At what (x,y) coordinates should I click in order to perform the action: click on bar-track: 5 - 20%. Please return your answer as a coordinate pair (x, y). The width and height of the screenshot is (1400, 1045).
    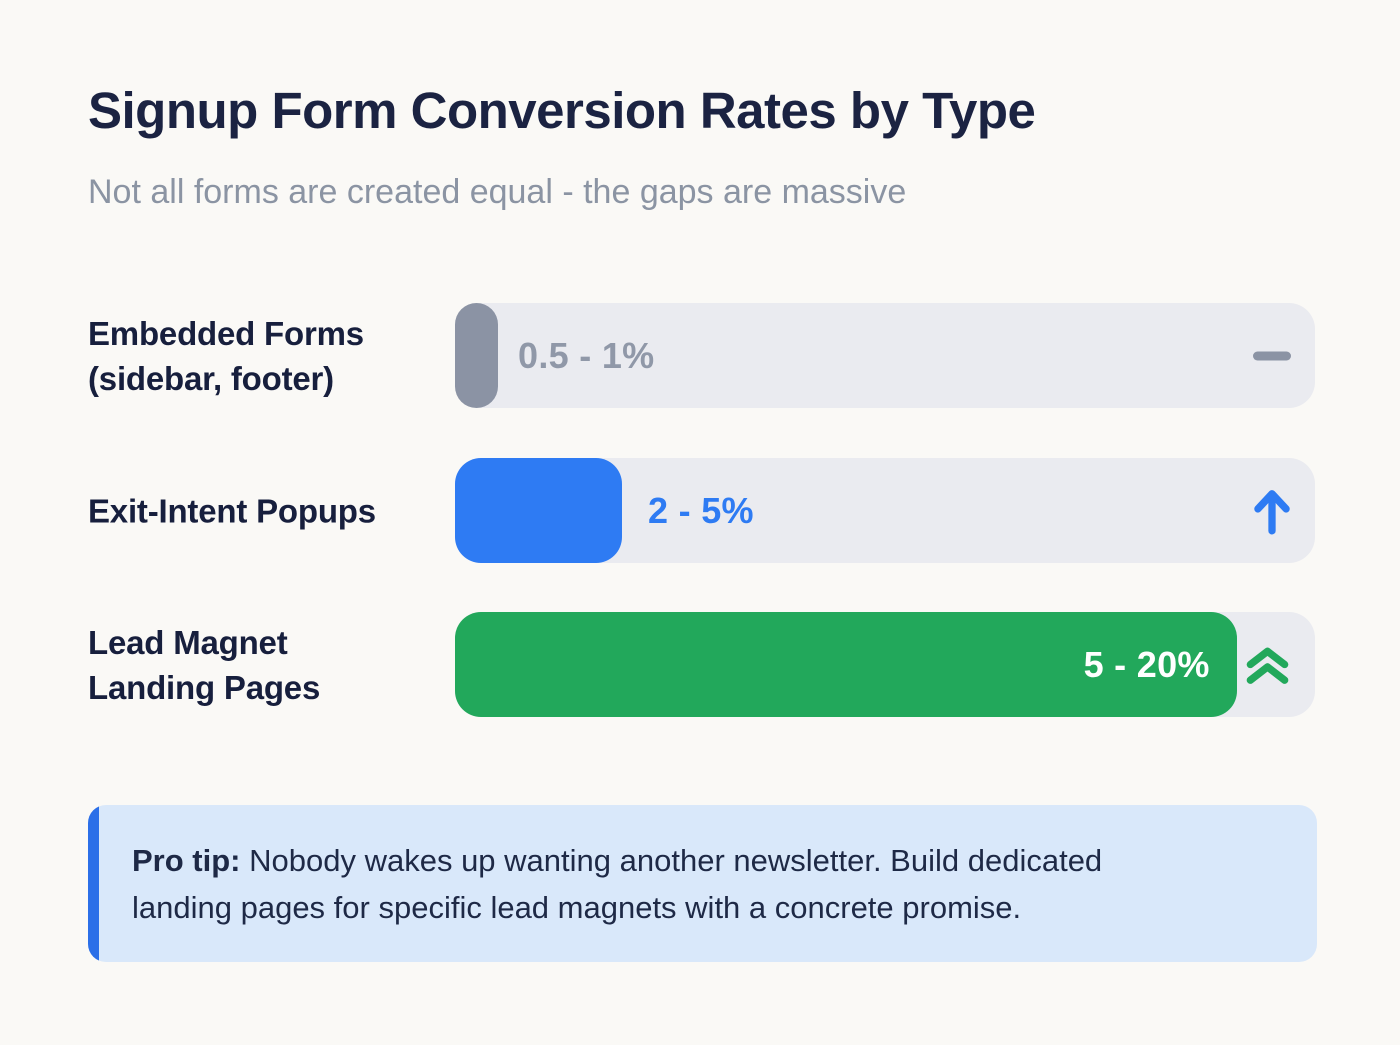
    Looking at the image, I should click on (885, 664).